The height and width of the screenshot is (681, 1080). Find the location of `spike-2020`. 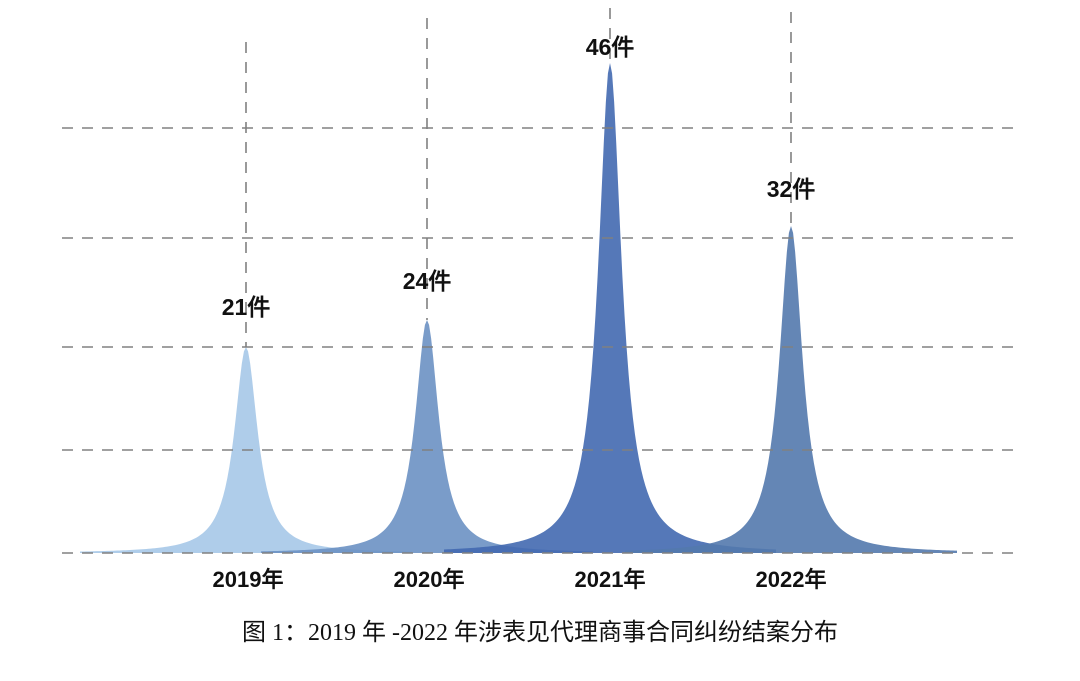

spike-2020 is located at coordinates (427, 436).